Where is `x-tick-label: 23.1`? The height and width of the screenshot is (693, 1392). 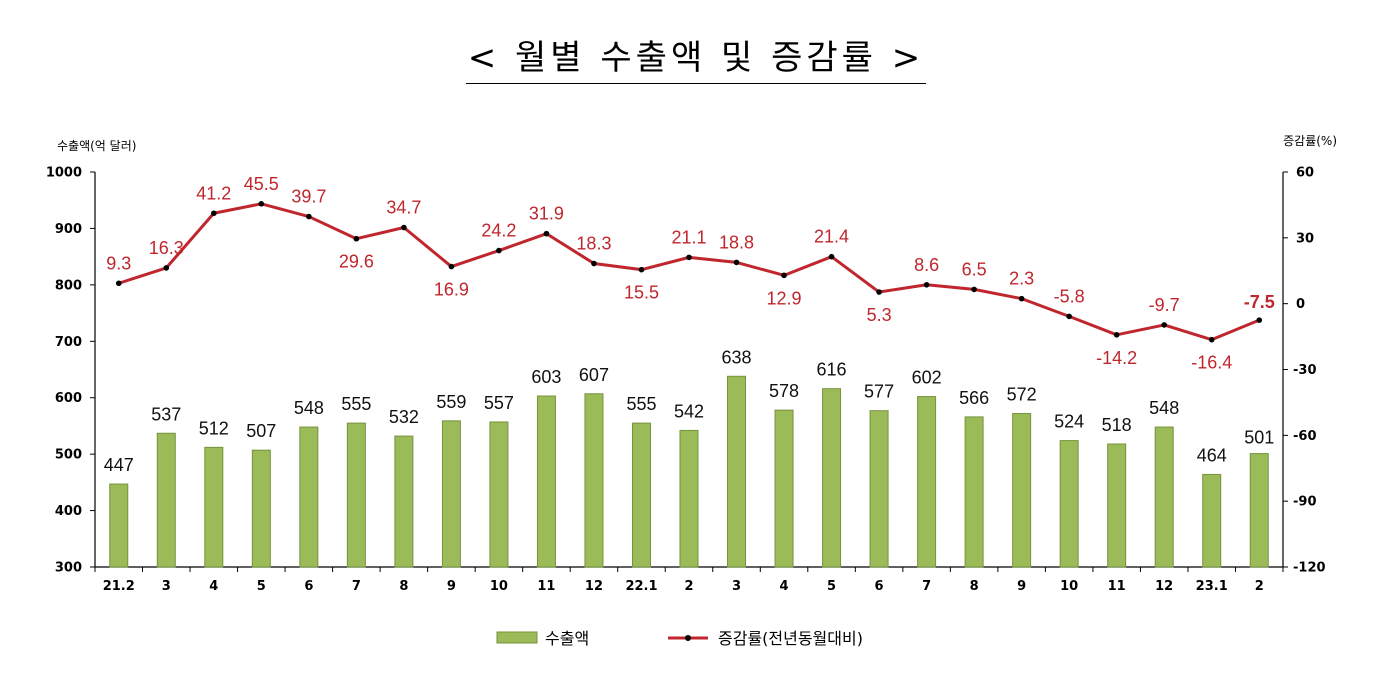
x-tick-label: 23.1 is located at coordinates (1212, 586).